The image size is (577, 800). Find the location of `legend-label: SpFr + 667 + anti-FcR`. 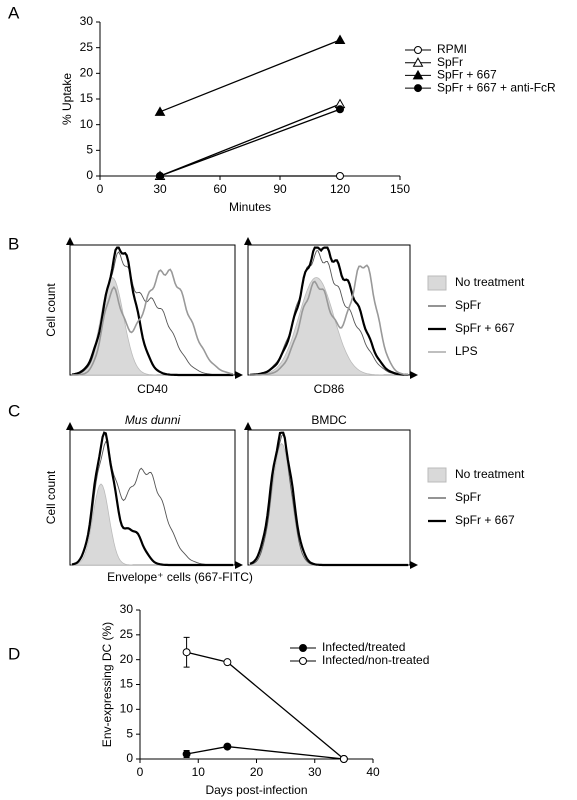

legend-label: SpFr + 667 + anti-FcR is located at coordinates (496, 87).